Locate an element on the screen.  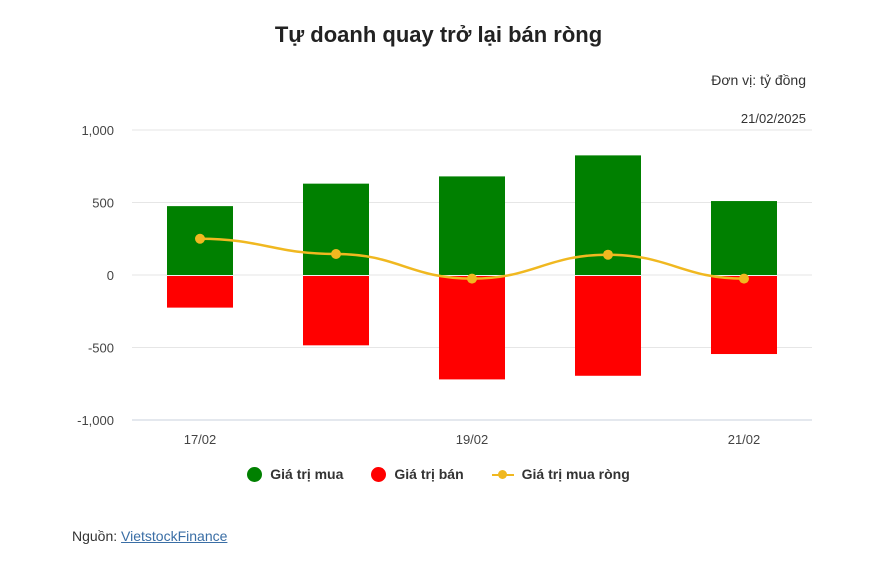
legend-item-buy: Giá trị mua is located at coordinates (295, 474).